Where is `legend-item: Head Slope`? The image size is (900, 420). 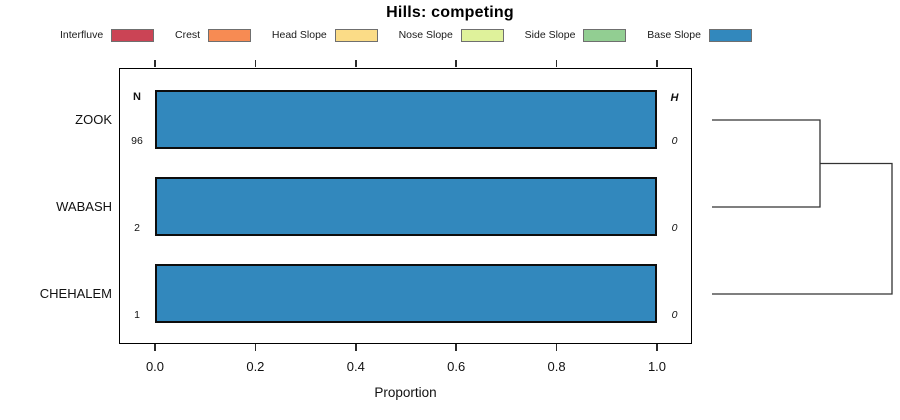
legend-item: Head Slope is located at coordinates (324, 35).